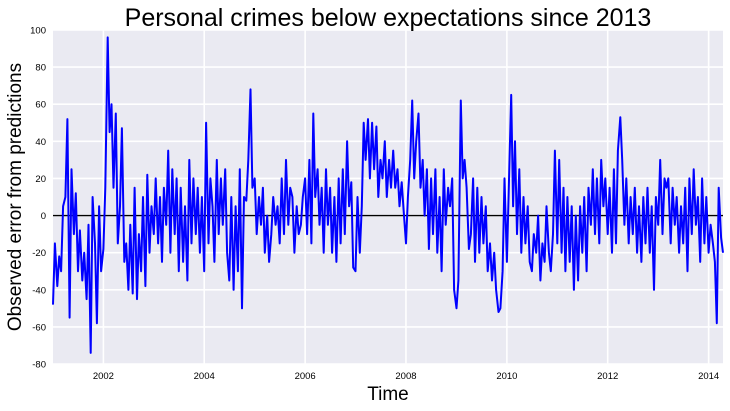 This screenshot has width=730, height=411. I want to click on x-tick-label: 2002, so click(103, 376).